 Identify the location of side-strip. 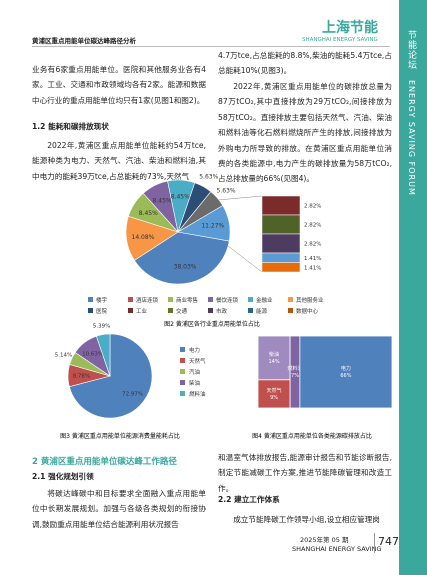
(413, 287).